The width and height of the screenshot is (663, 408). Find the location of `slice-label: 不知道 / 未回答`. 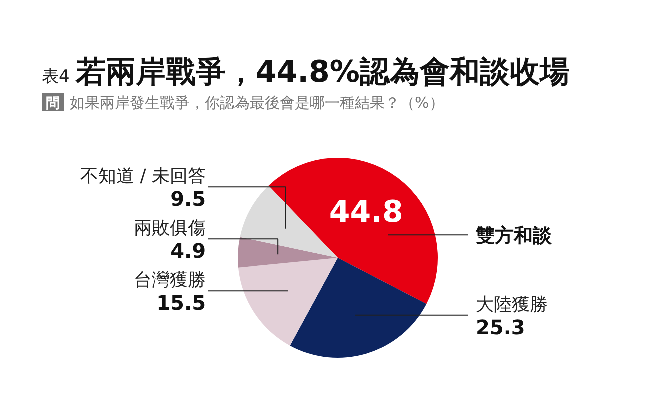

slice-label: 不知道 / 未回答 is located at coordinates (143, 177).